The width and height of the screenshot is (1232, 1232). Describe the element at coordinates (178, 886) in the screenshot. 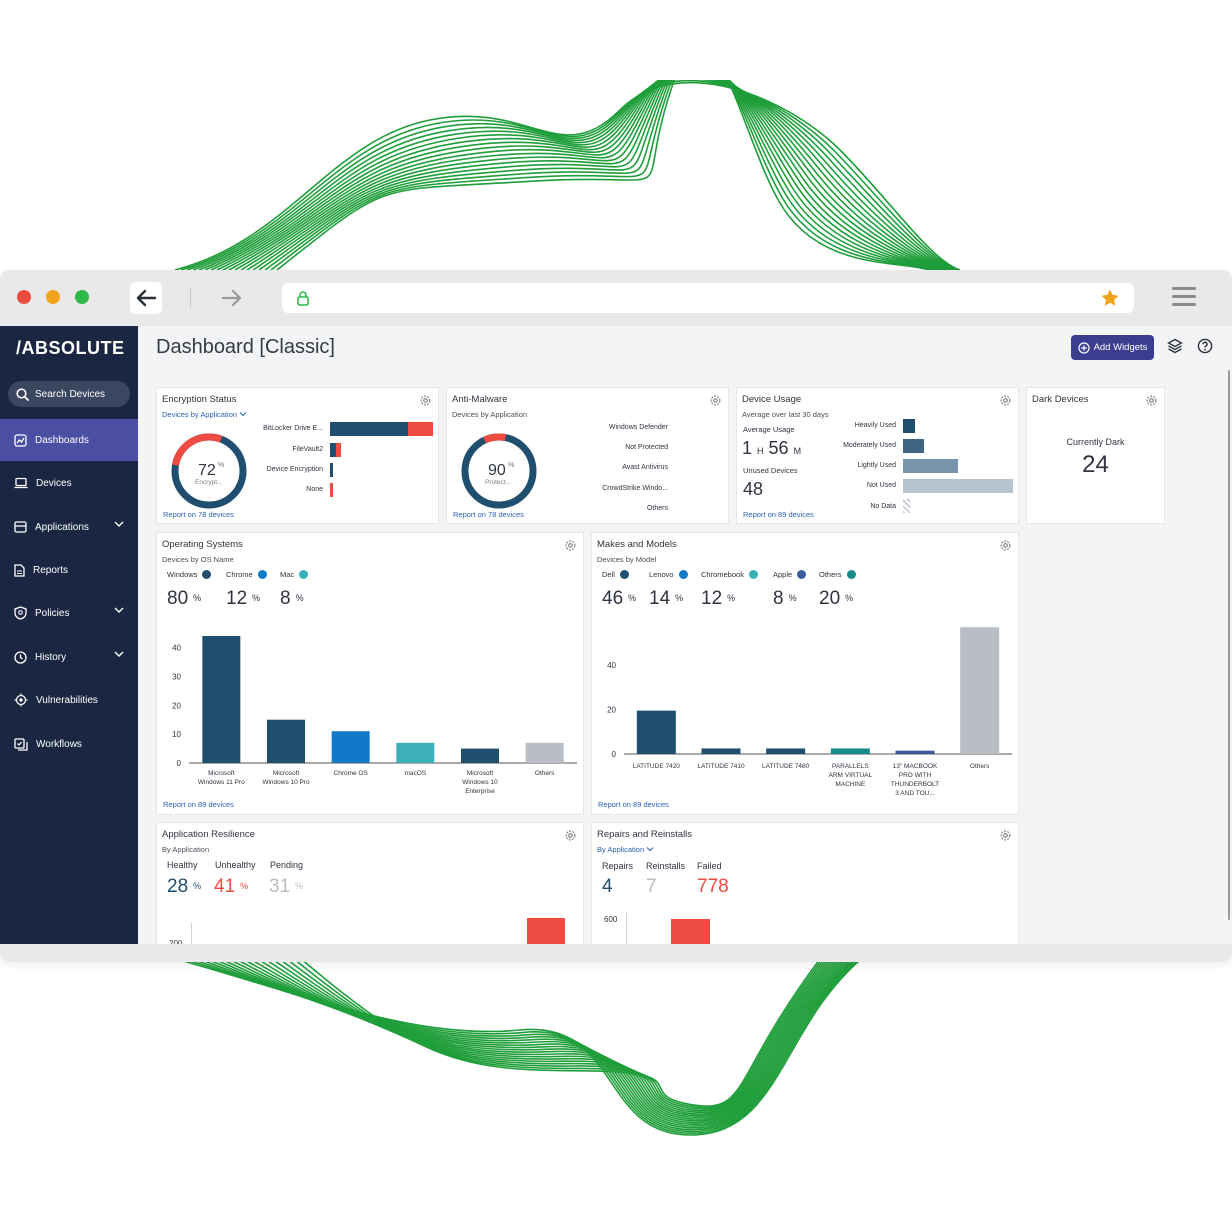

I see `value: 28` at that location.